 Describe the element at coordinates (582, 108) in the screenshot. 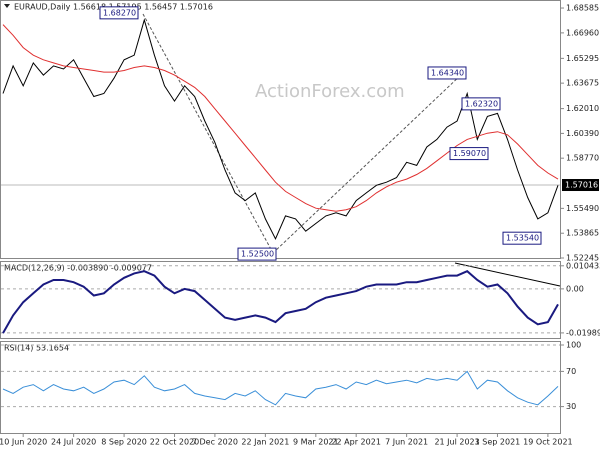

I see `y-tick-label: 1.62010` at that location.